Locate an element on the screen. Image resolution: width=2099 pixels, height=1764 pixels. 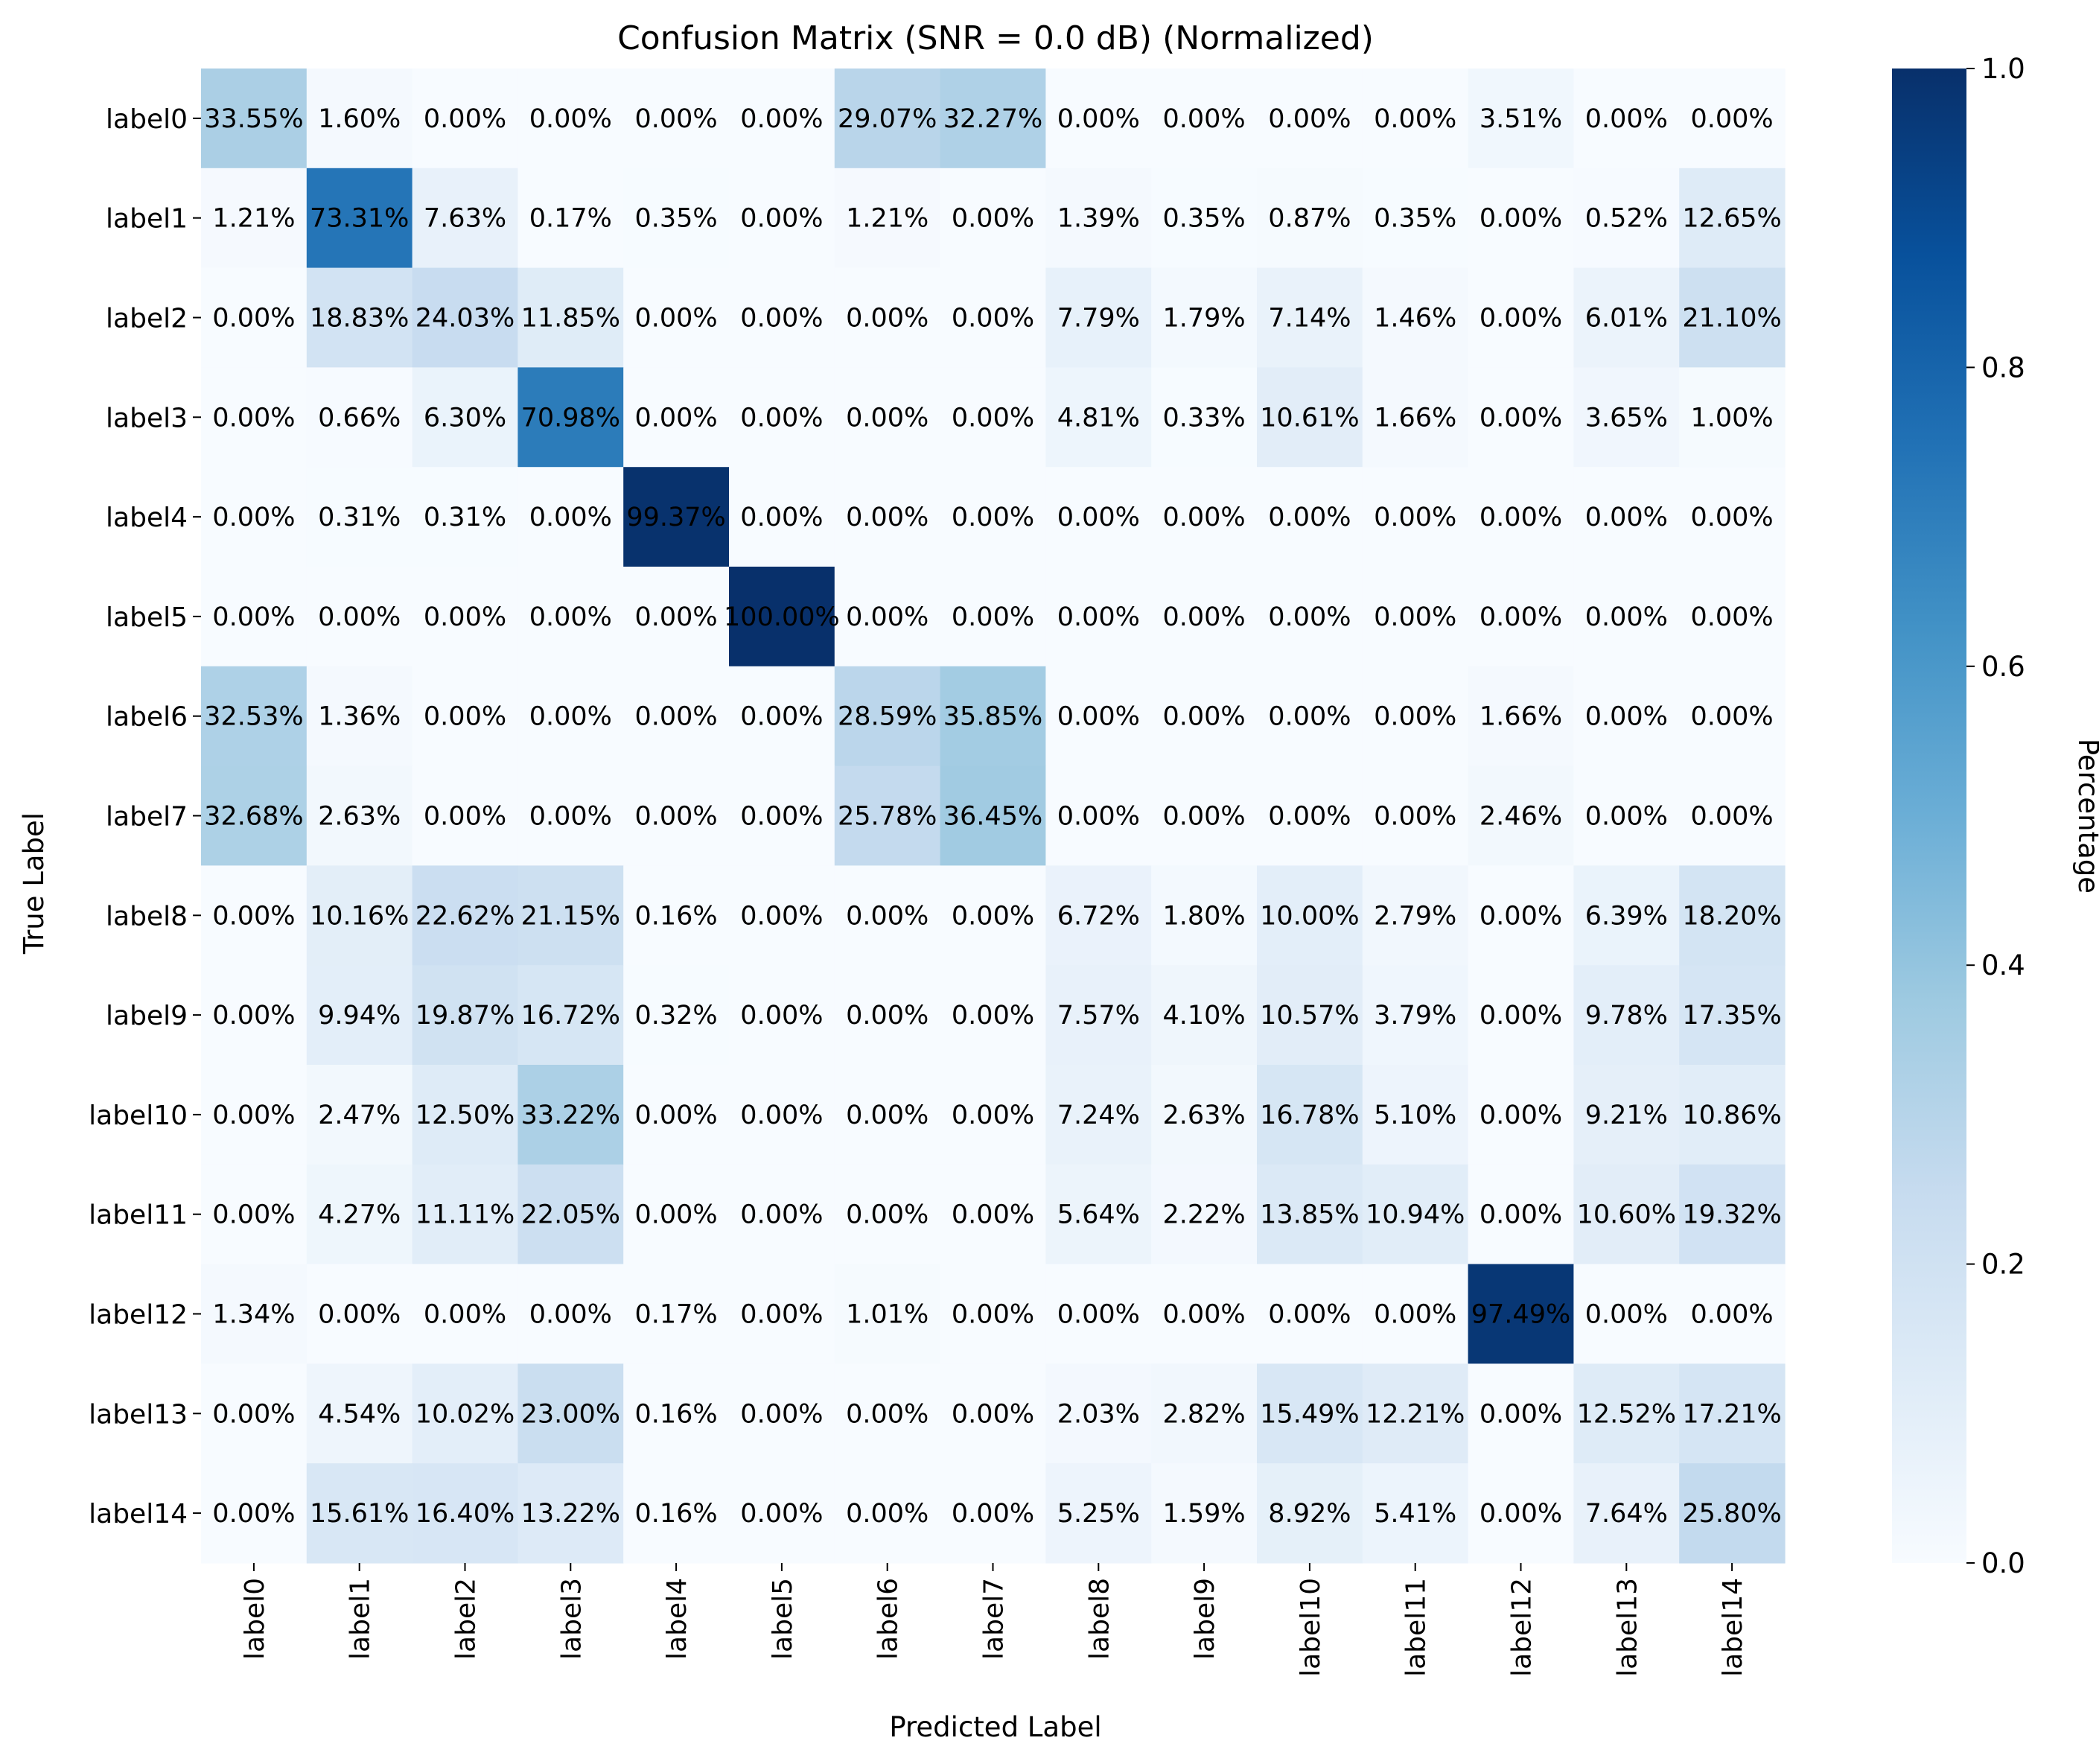
cell-value-label: 0.16% is located at coordinates (677, 916).